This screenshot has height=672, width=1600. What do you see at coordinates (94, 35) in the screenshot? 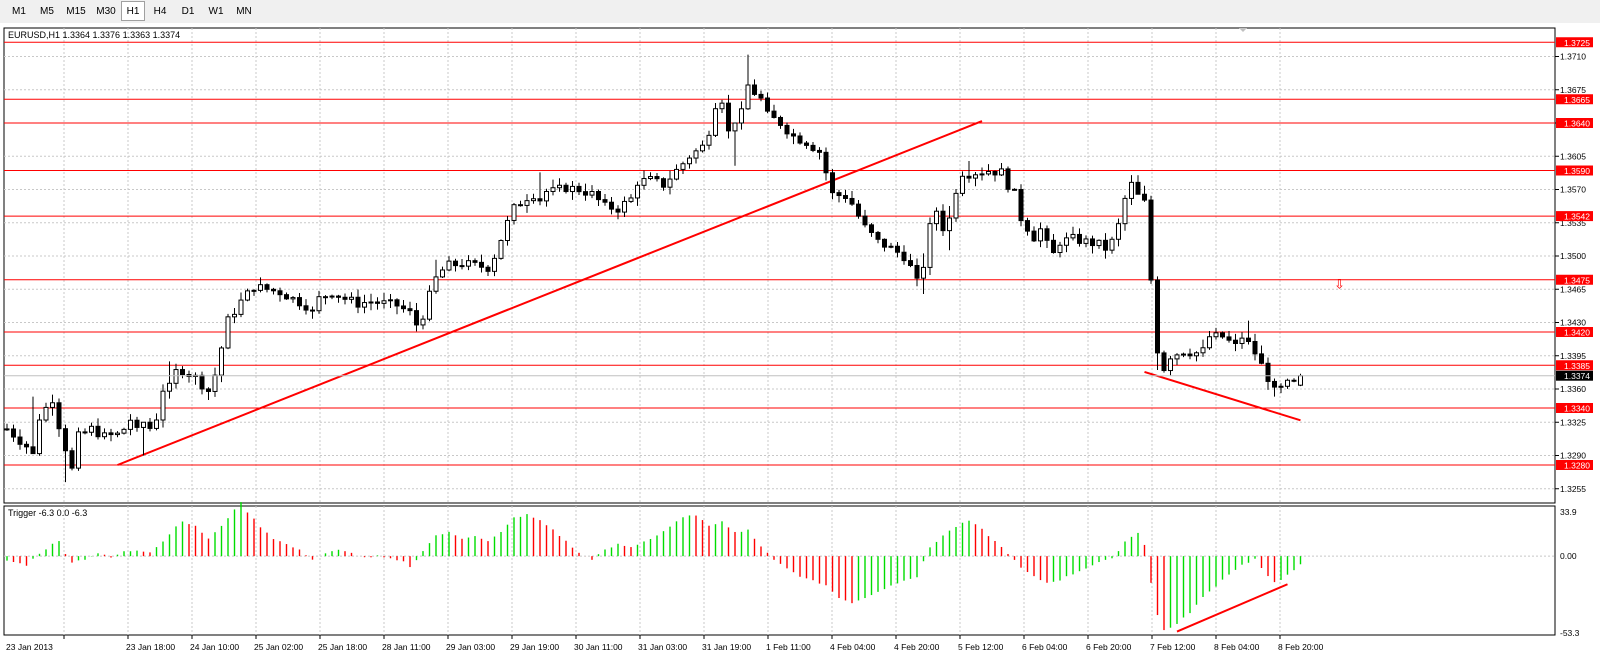
I see `chart-title: EURUSD,H1 1.3364 1.3376 1.3363 1.3374` at bounding box center [94, 35].